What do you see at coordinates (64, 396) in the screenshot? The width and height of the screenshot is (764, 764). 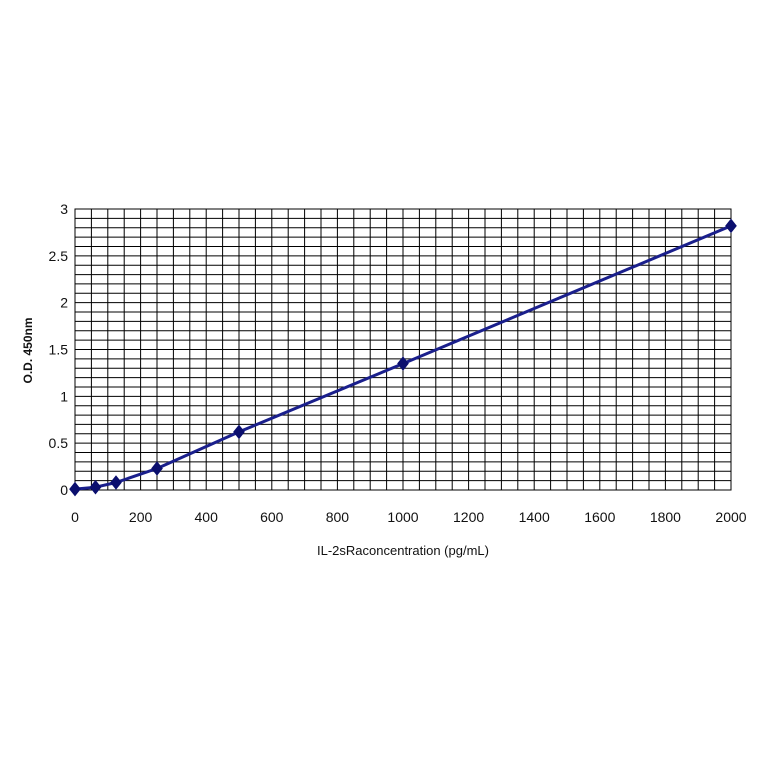 I see `y-tick-label: 1` at bounding box center [64, 396].